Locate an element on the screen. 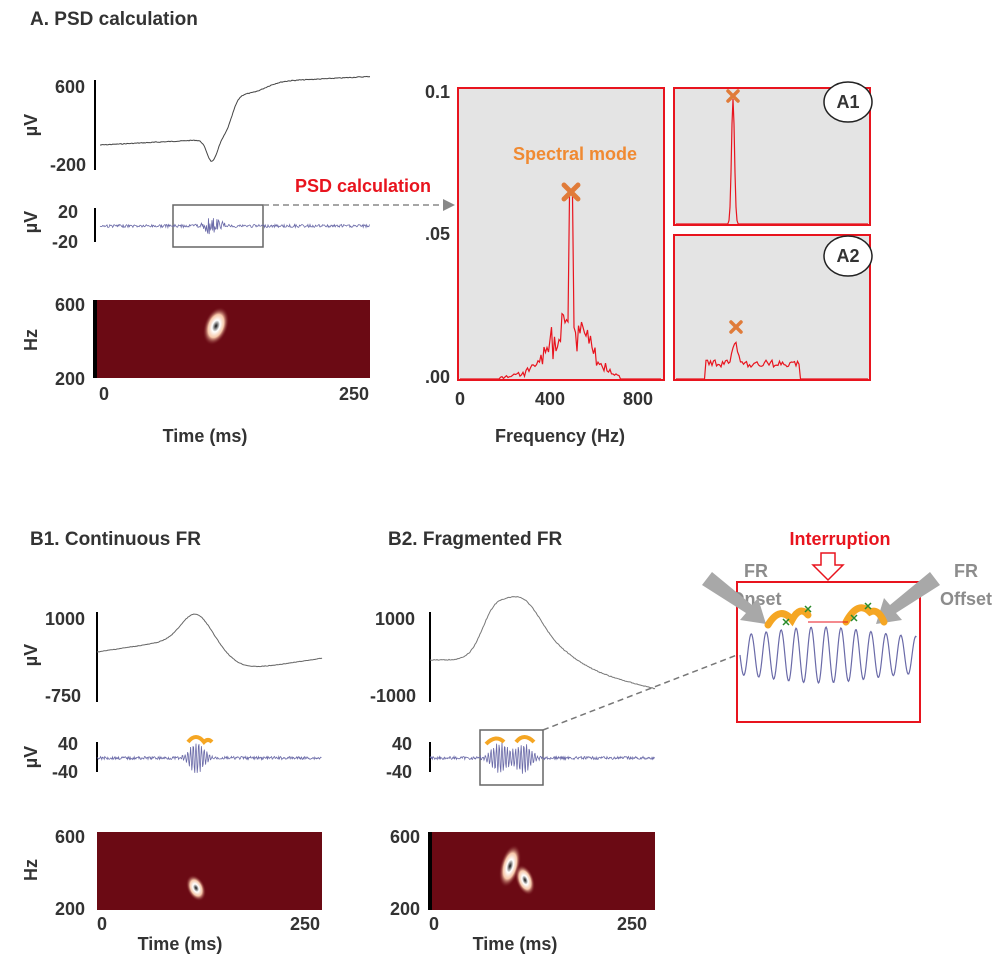  tick-label: .00 is located at coordinates (437, 377).